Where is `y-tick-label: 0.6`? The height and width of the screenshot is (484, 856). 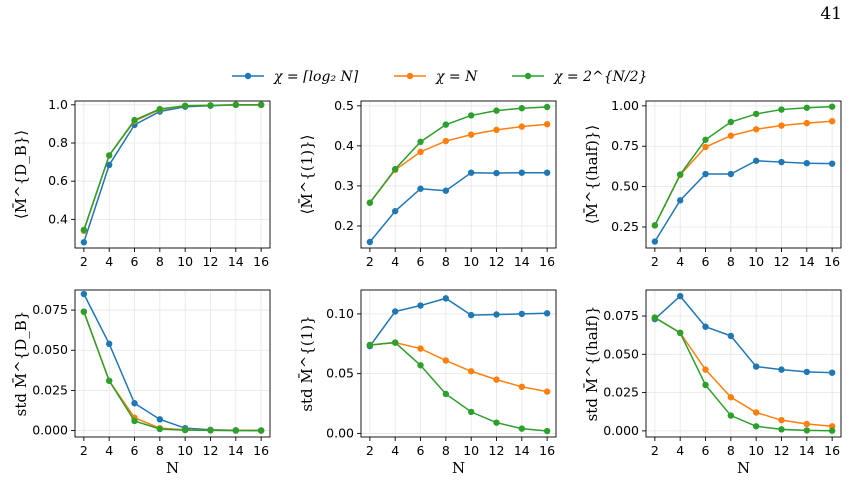
y-tick-label: 0.6 is located at coordinates (58, 180).